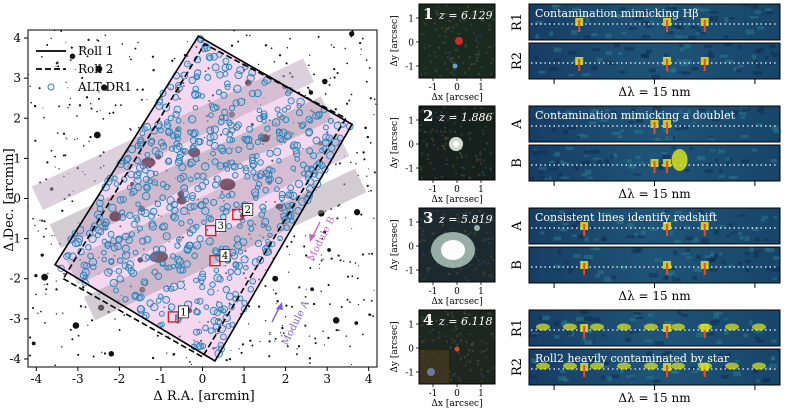 The width and height of the screenshot is (789, 414). Describe the element at coordinates (654, 92) in the screenshot. I see `delta-lambda-label: Δλ = 15 nm` at that location.